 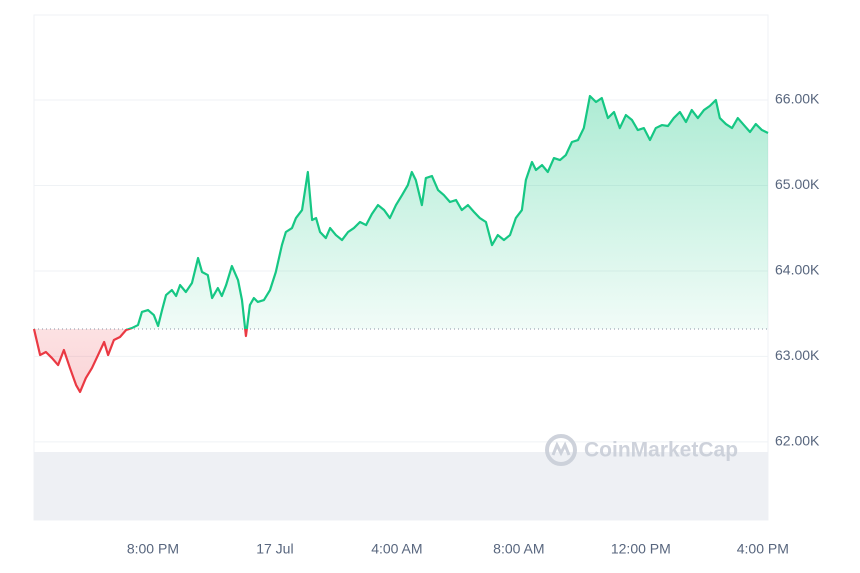 I want to click on x-tick-label: 17 Jul, so click(x=274, y=549).